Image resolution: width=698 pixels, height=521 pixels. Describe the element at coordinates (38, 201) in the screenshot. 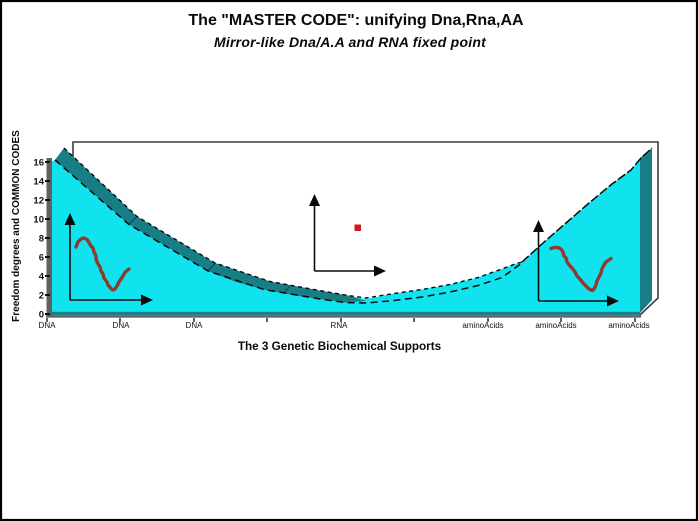

I see `svg-text: 12` at that location.